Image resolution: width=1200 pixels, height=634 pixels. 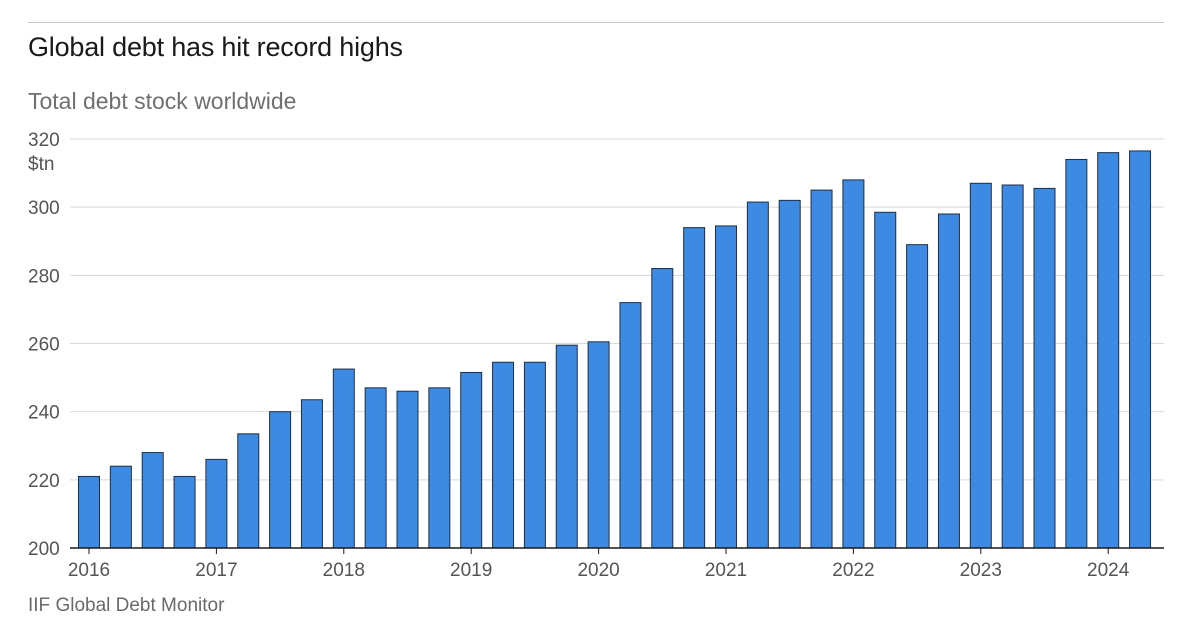 What do you see at coordinates (439, 468) in the screenshot?
I see `bar-2018-q4` at bounding box center [439, 468].